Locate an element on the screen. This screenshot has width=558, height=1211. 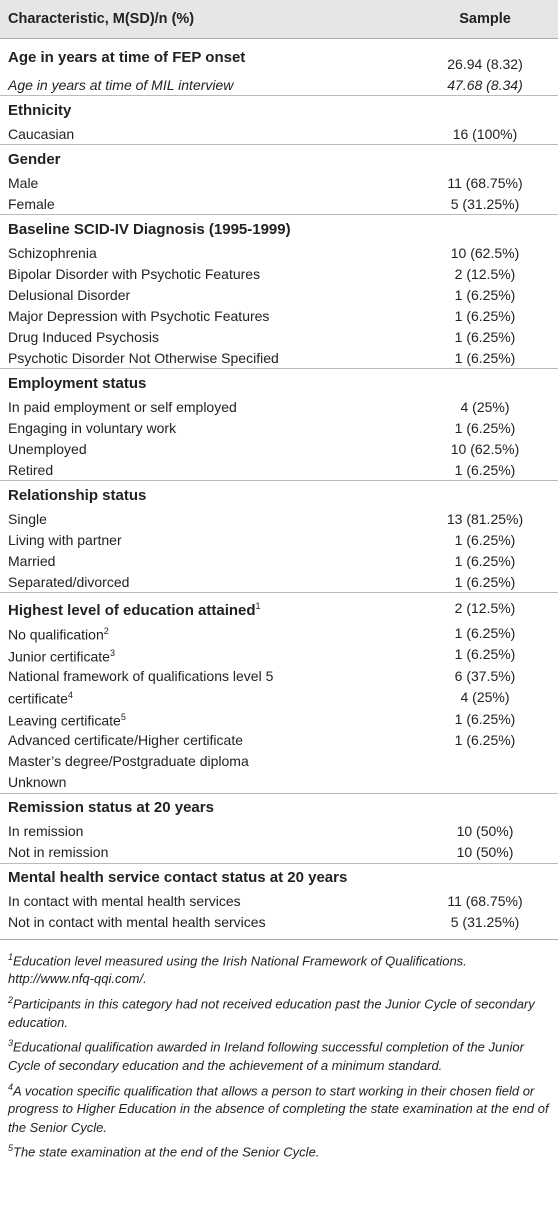
table-row: Gender is located at coordinates (279, 158).